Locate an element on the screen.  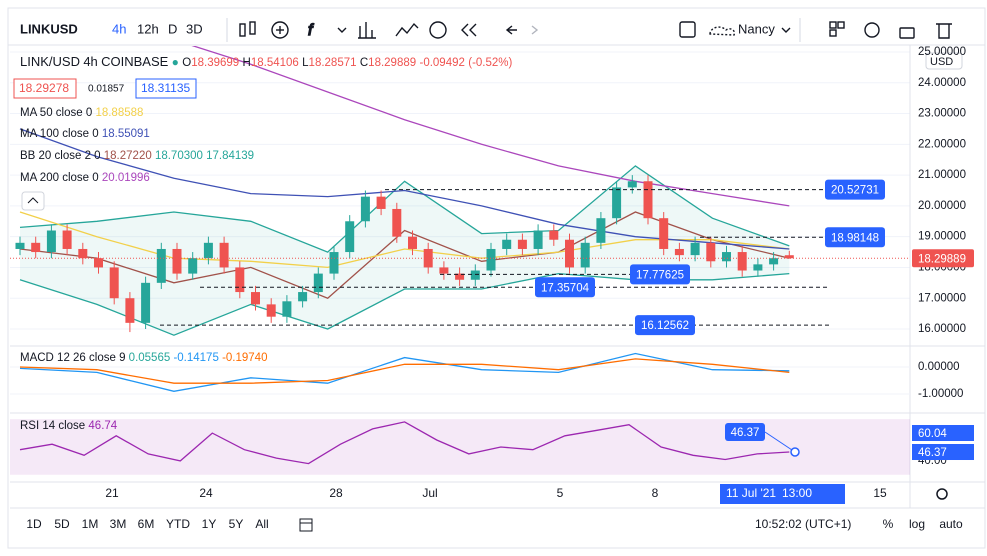
axis-marker: 60.04 is located at coordinates (932, 434).